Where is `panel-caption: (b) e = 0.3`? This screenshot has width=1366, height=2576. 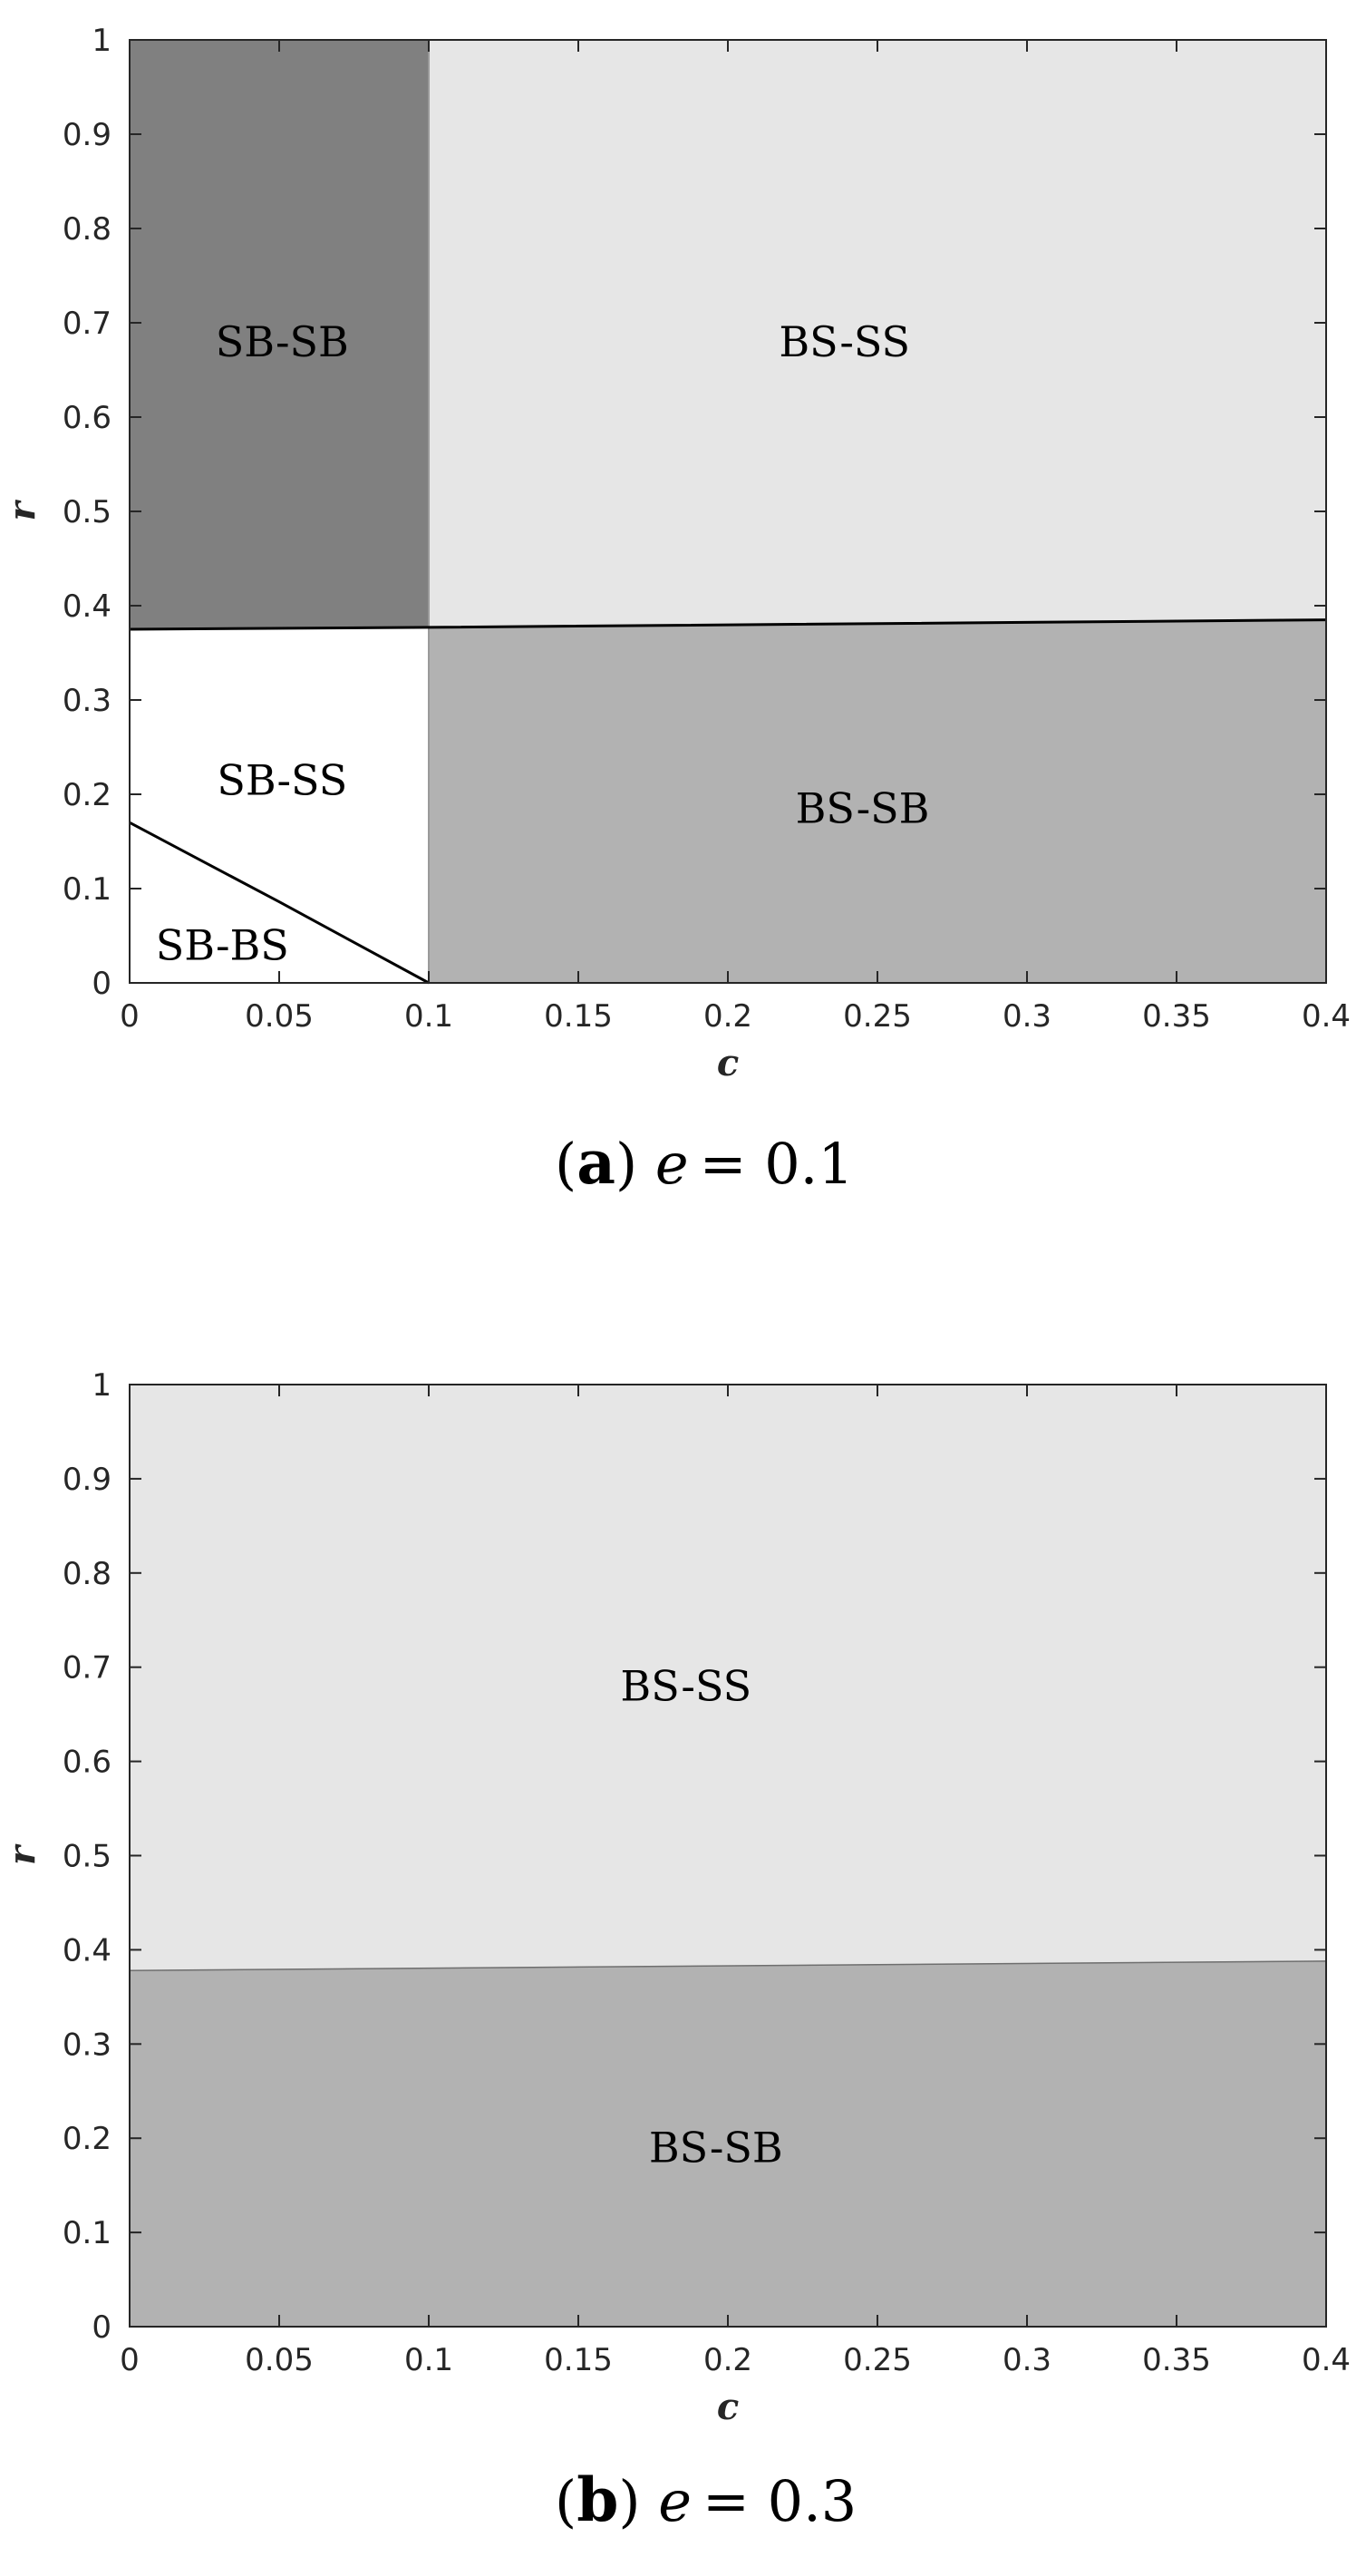
panel-caption: (b) e = 0.3 is located at coordinates (706, 2499).